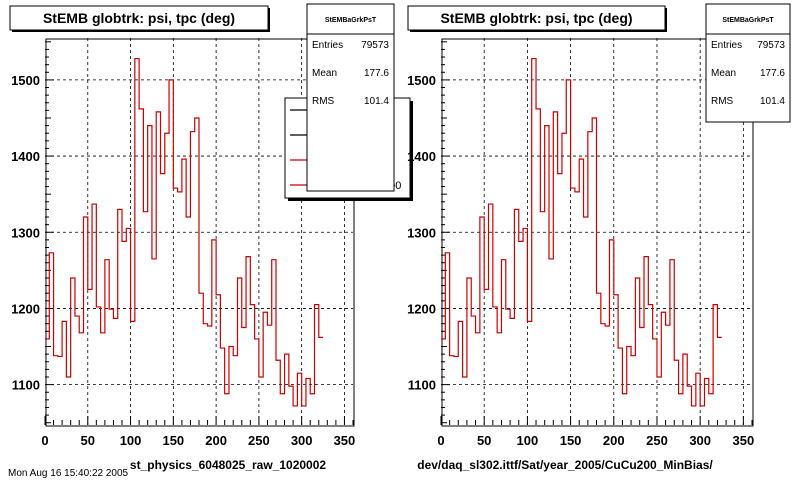  Describe the element at coordinates (68, 473) in the screenshot. I see `footer-timestamp: Mon Aug 16 15:40:22 2005` at that location.